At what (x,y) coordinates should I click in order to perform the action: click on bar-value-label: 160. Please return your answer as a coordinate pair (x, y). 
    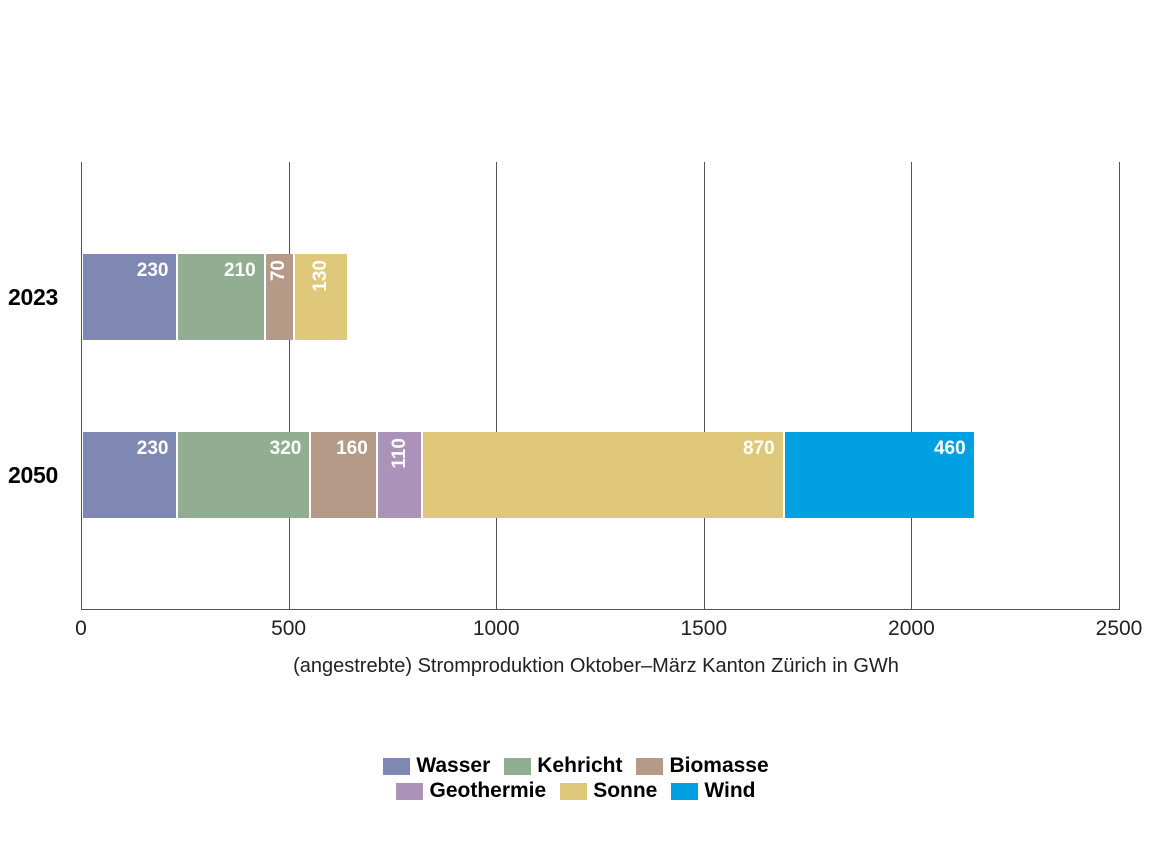
    Looking at the image, I should click on (352, 448).